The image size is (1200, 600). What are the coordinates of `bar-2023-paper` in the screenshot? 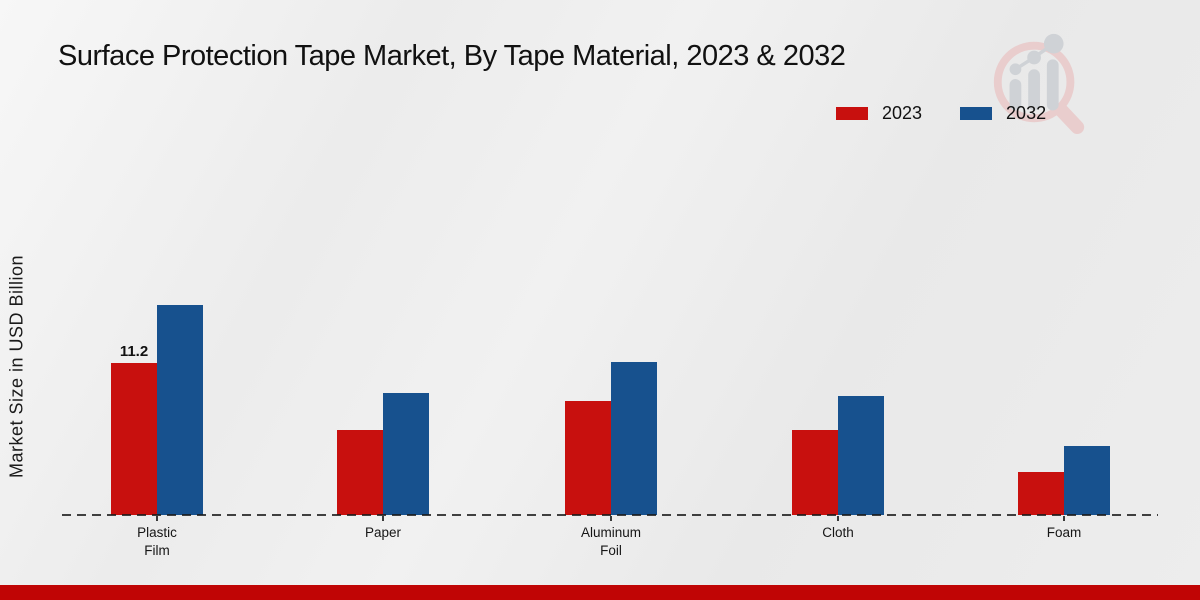 It's located at (360, 472).